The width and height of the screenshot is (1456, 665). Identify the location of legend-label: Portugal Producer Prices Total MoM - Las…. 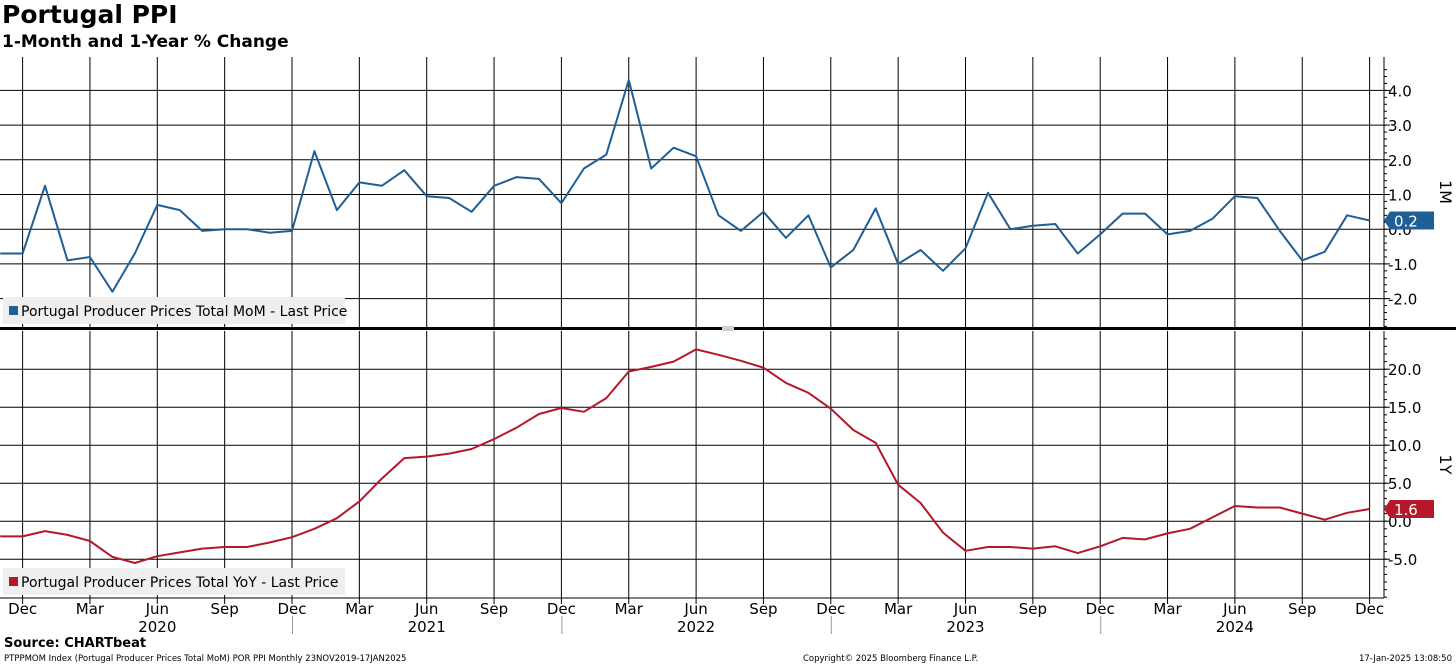
(184, 312).